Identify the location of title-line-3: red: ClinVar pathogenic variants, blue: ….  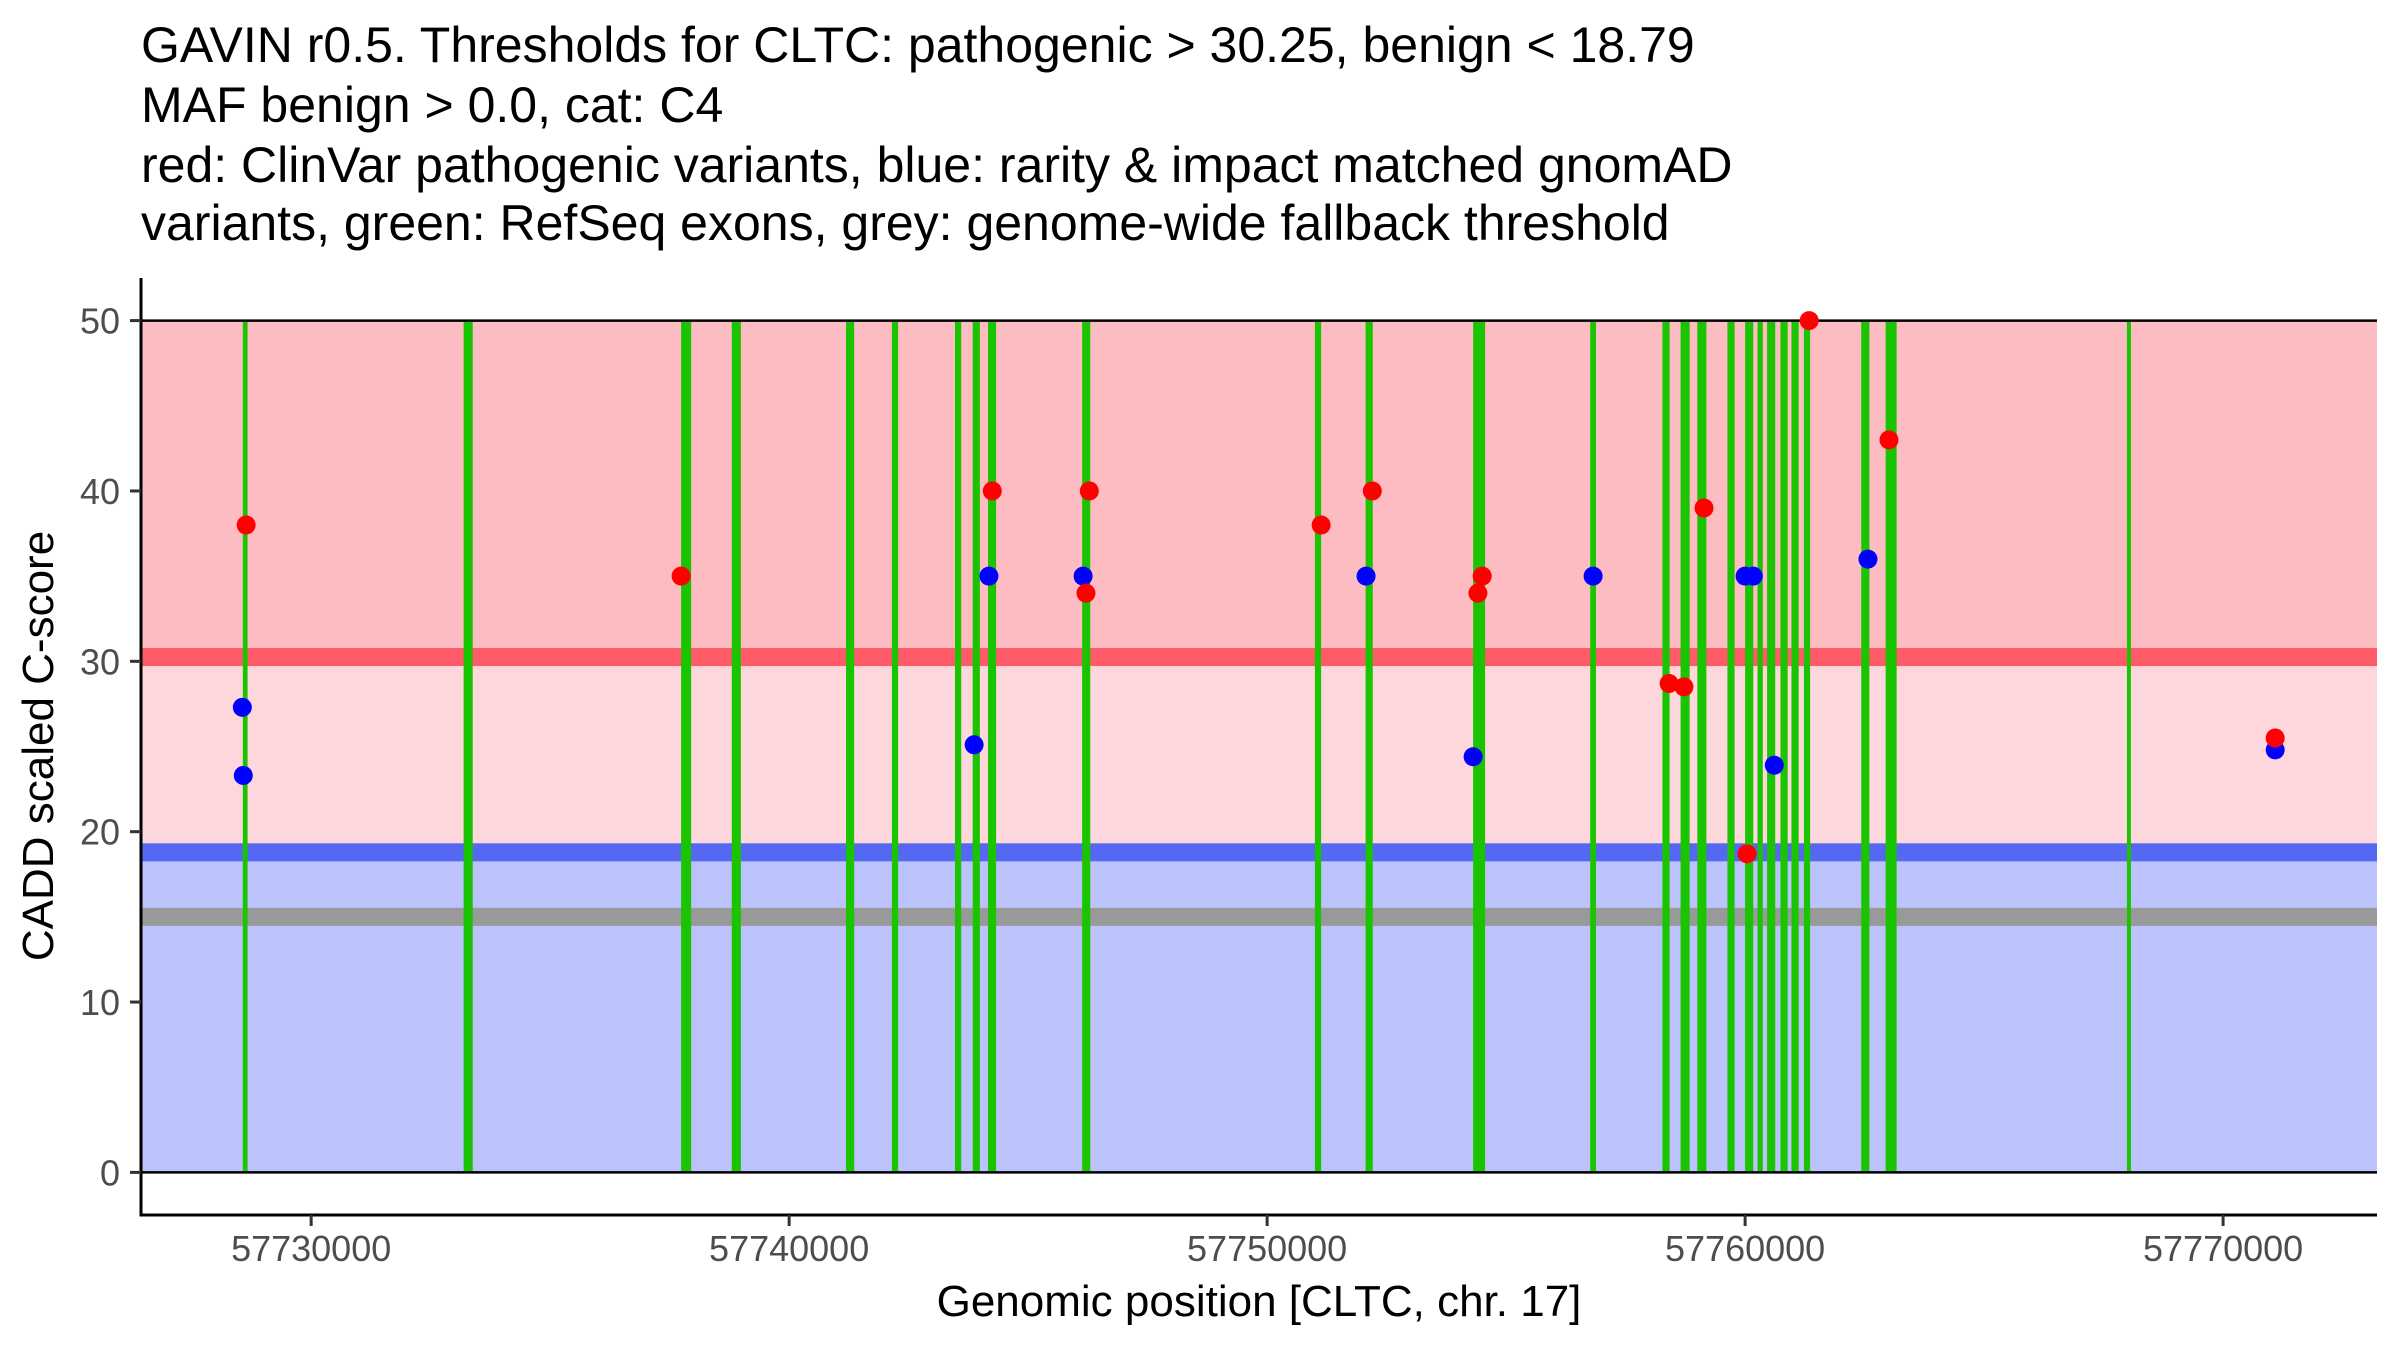
(936, 165).